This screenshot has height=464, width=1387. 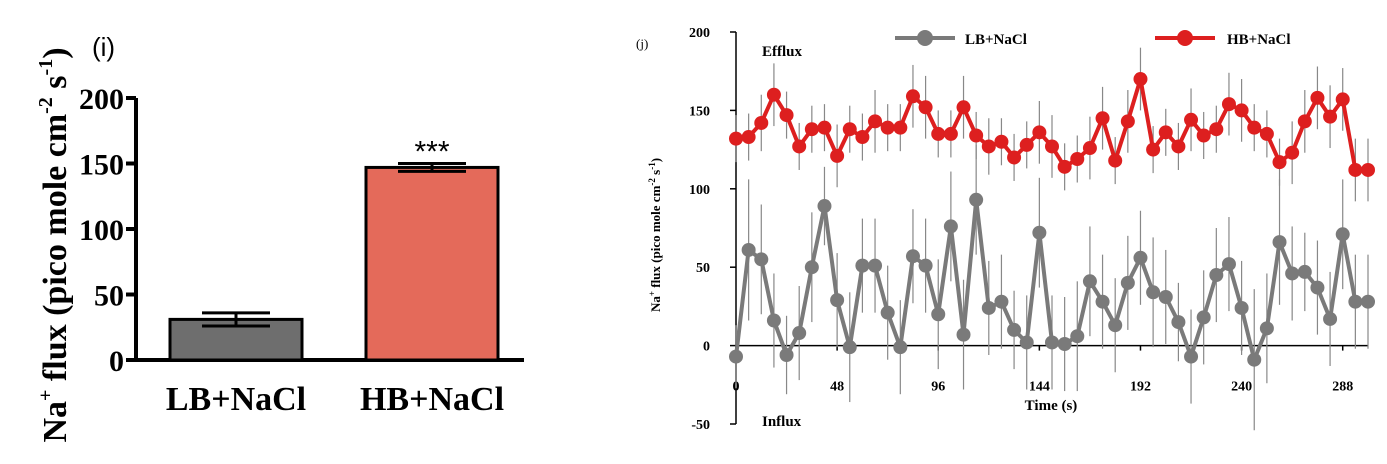 What do you see at coordinates (1140, 387) in the screenshot?
I see `line-x-tick-label: 192` at bounding box center [1140, 387].